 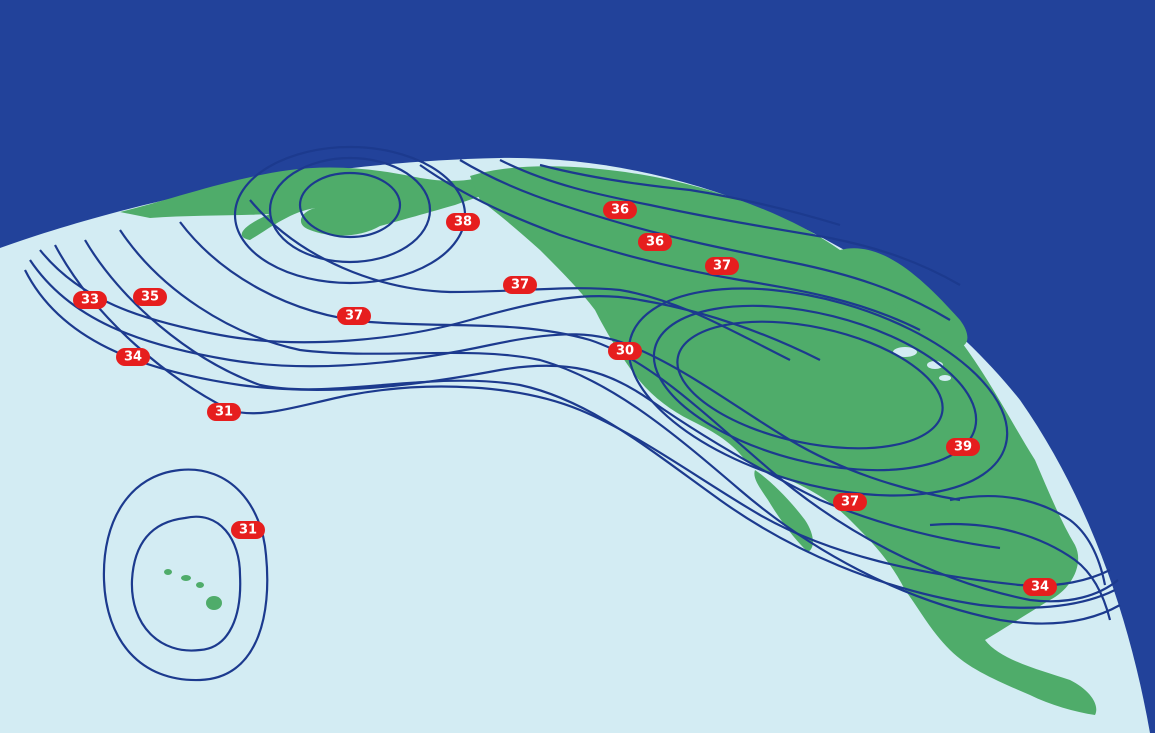 I want to click on contour-label-text: 38, so click(x=463, y=222).